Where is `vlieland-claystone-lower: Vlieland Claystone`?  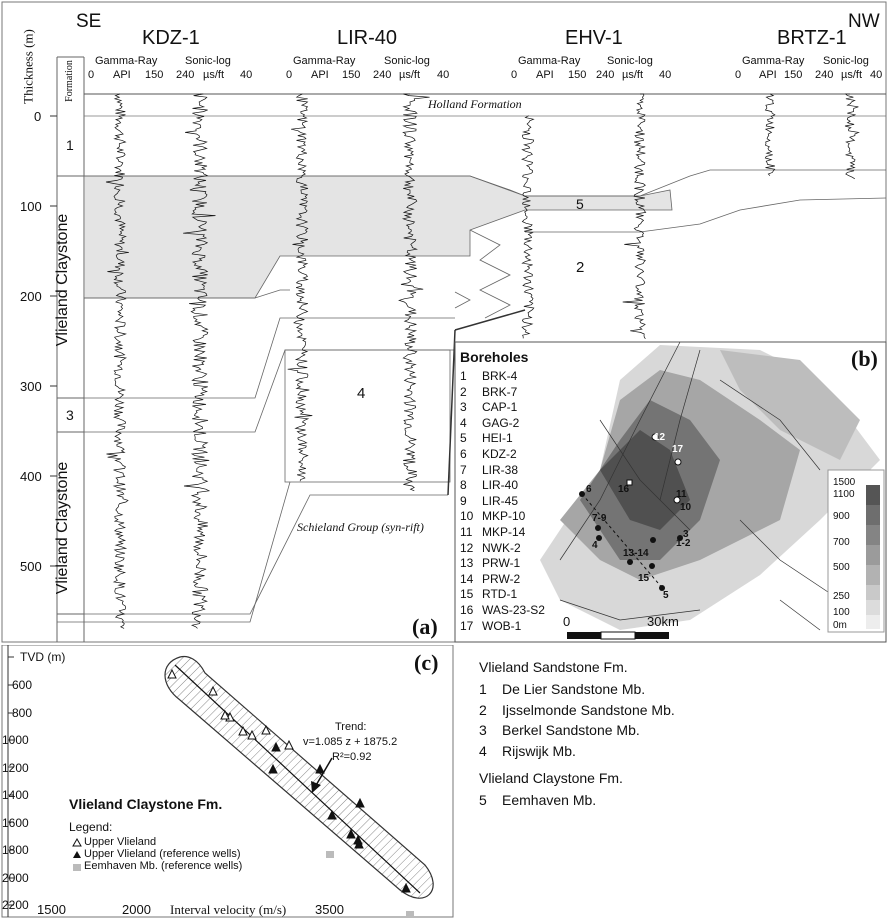
vlieland-claystone-lower: Vlieland Claystone is located at coordinates (62, 528).